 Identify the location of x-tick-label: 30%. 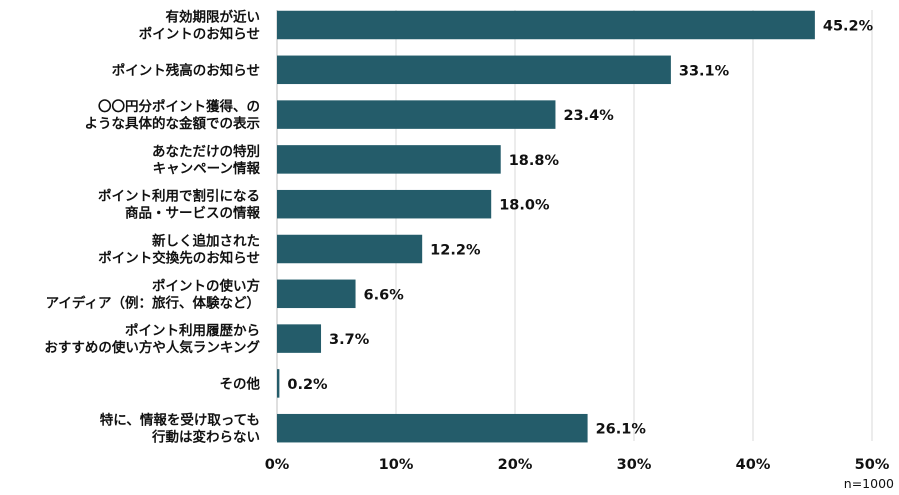
(634, 465).